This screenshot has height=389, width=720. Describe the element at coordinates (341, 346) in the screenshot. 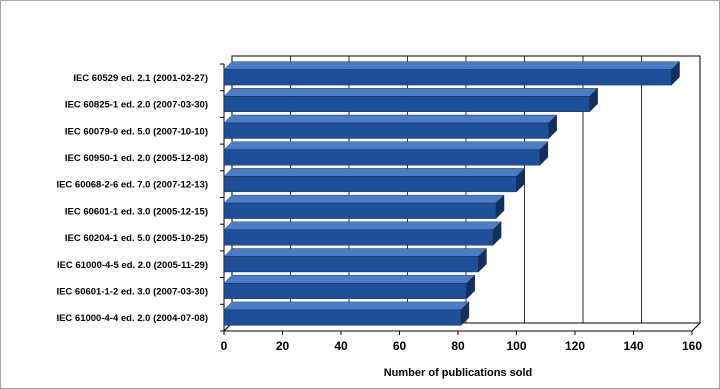

I see `x-tick-label: 40` at that location.